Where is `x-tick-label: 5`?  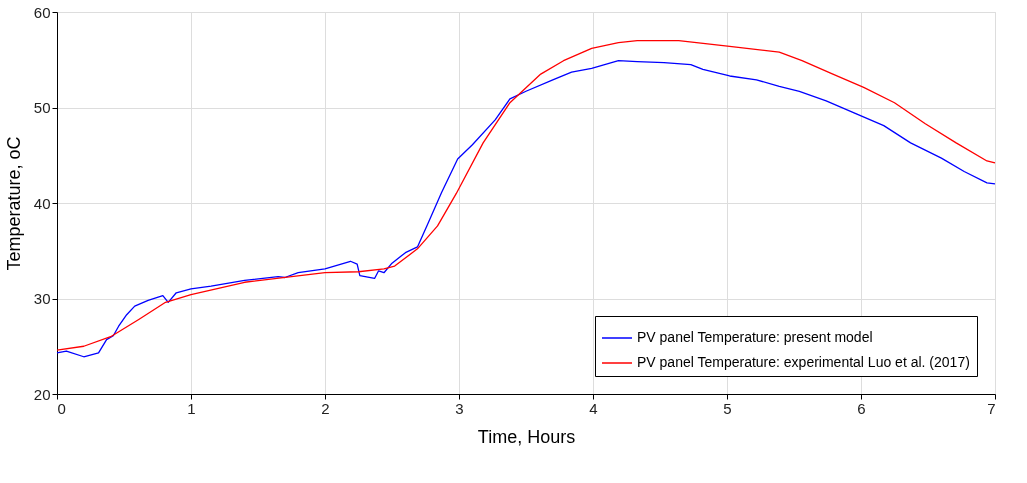
x-tick-label: 5 is located at coordinates (727, 408).